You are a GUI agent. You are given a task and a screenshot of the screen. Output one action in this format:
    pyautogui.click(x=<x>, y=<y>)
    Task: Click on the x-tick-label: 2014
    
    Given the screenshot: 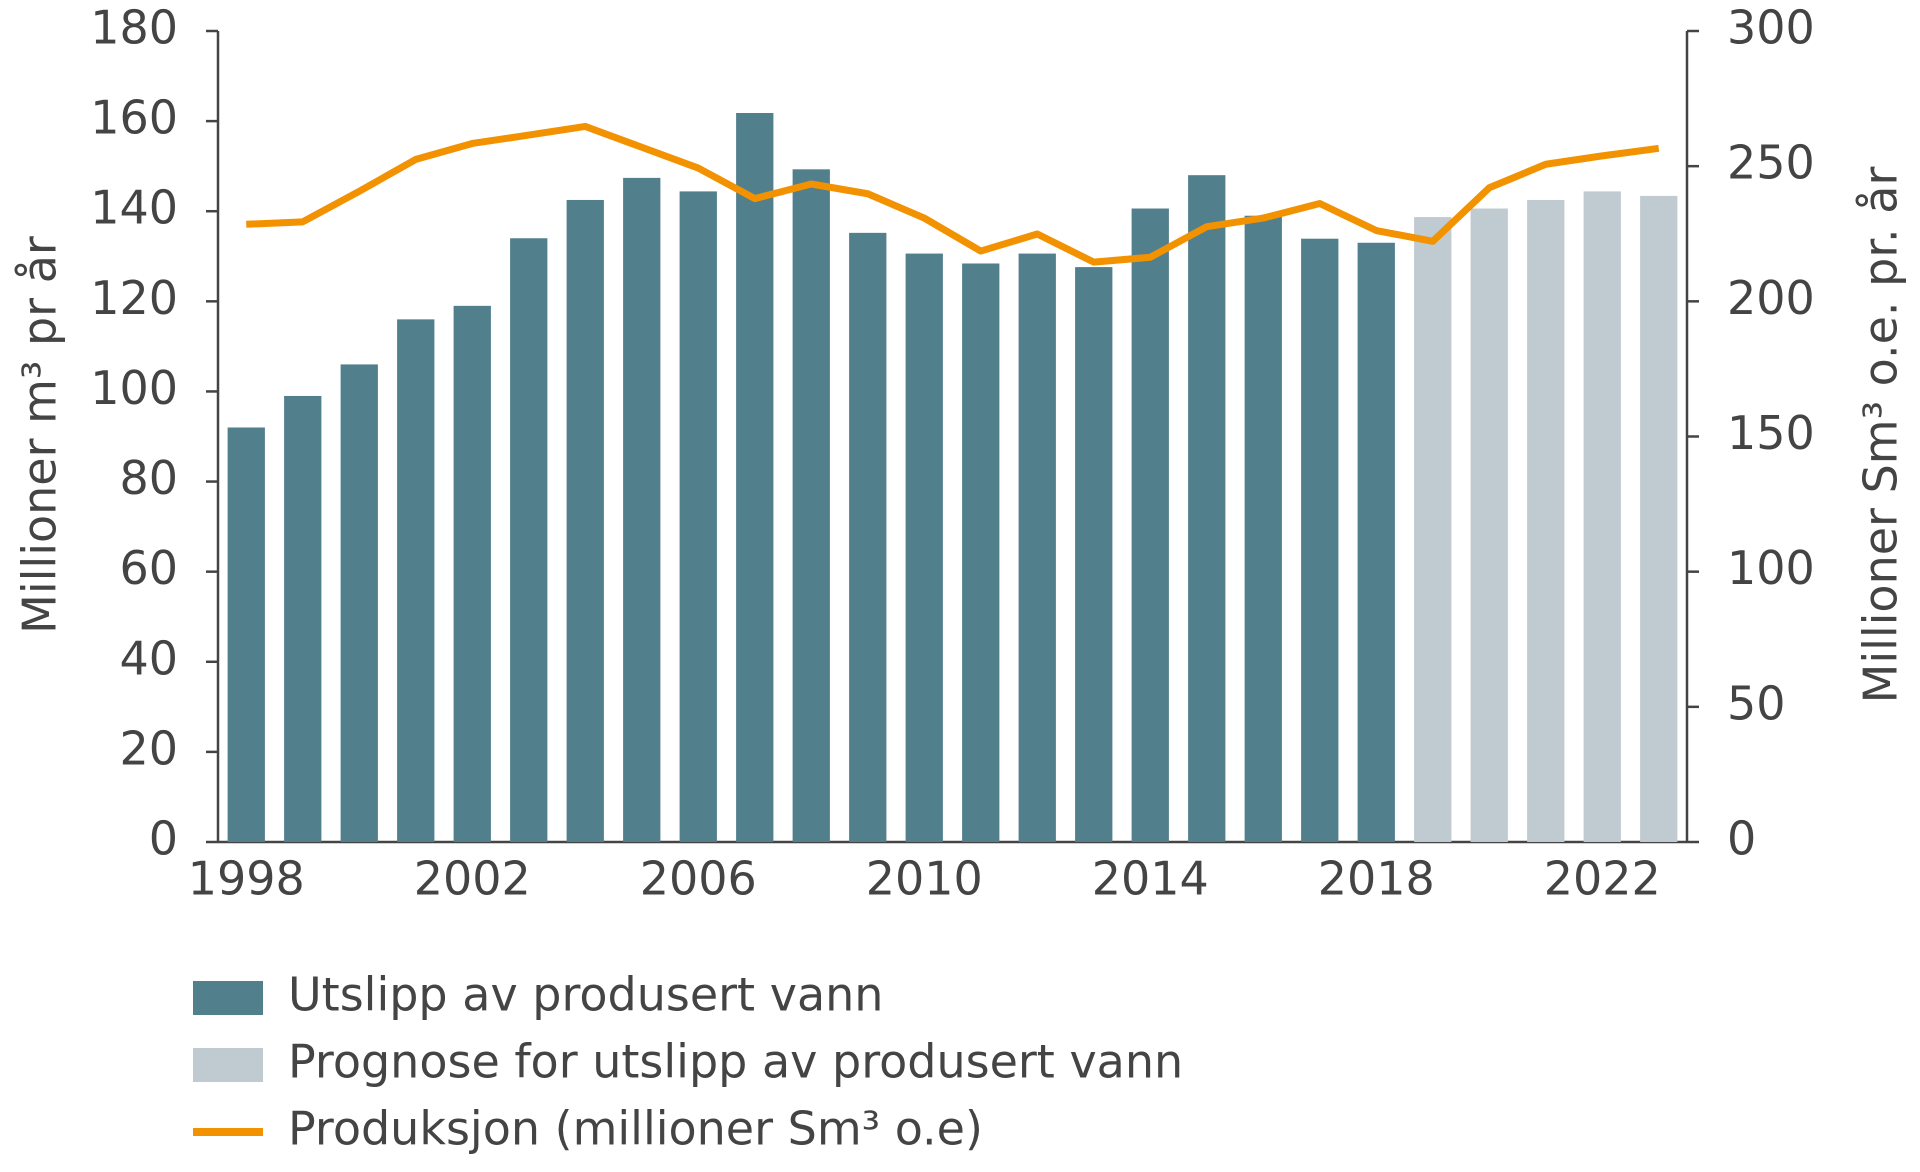 What is the action you would take?
    pyautogui.click(x=1150, y=879)
    